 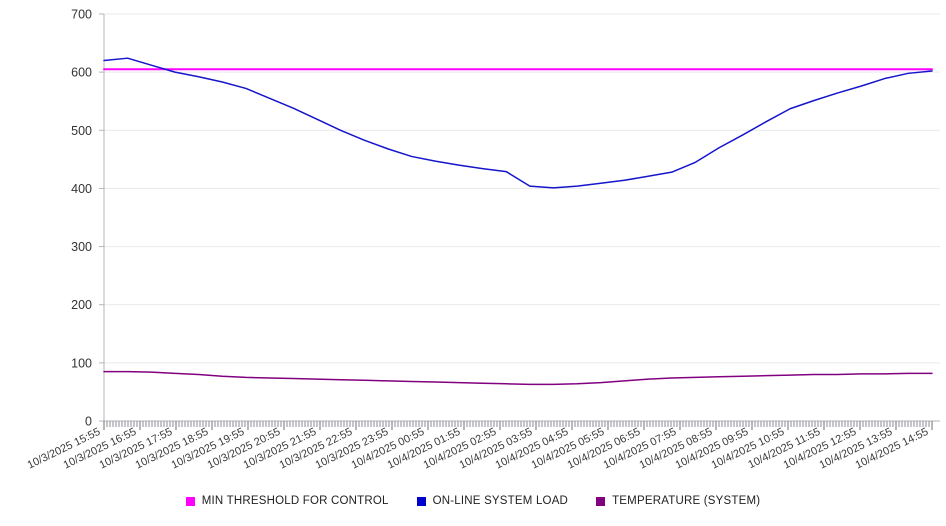 What do you see at coordinates (87, 218) in the screenshot?
I see `y-axis-tick-labels: 0 100 200 300 400 500 600 700` at bounding box center [87, 218].